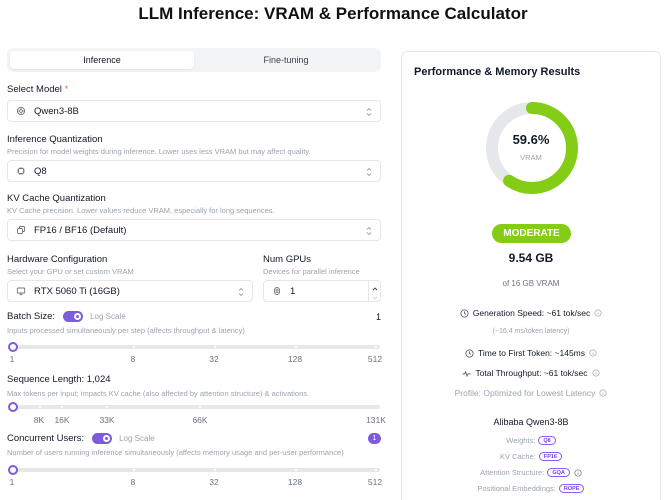 The height and width of the screenshot is (500, 666). Describe the element at coordinates (194, 230) in the screenshot. I see `kv-quant-select: FP16 / BF16 (Default)` at that location.